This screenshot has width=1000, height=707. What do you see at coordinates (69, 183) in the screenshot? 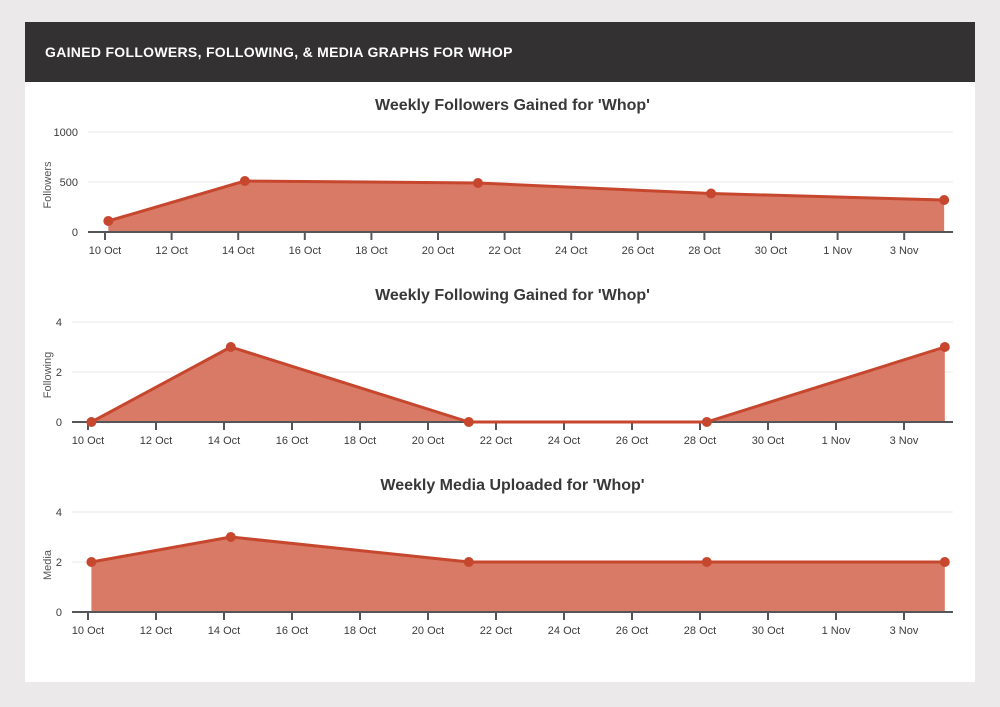
I see `y-tick-label: 500` at bounding box center [69, 183].